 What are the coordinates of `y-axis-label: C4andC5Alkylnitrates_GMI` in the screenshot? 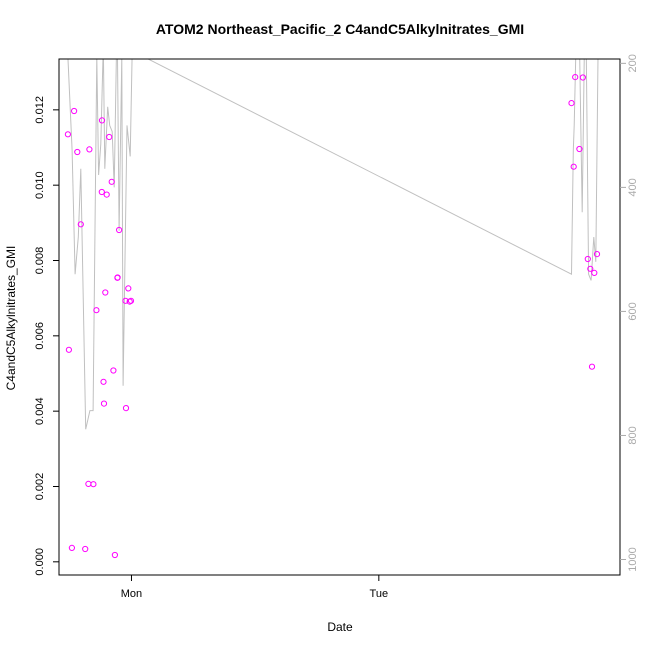 It's located at (11, 318).